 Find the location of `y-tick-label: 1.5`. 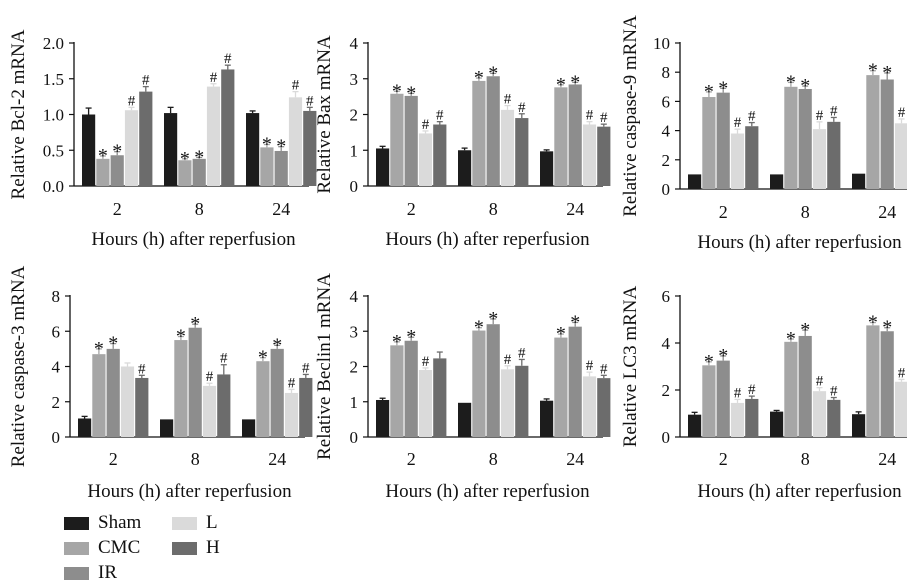

y-tick-label: 1.5 is located at coordinates (53, 79).